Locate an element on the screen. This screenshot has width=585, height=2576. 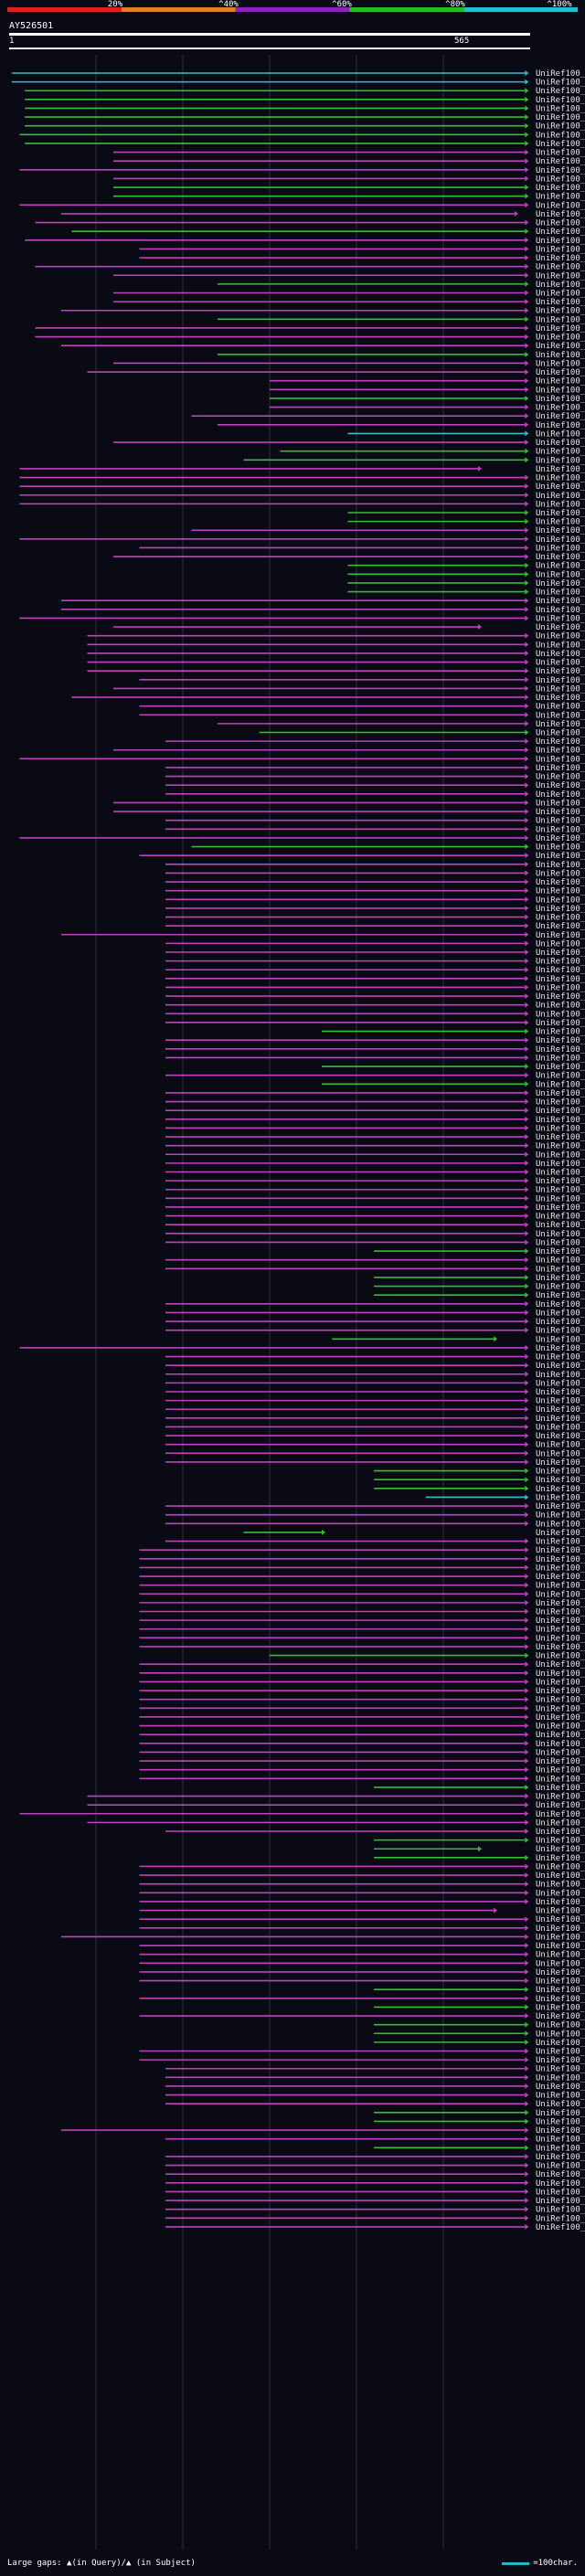
hit-label: UniRef100_B8L605 is located at coordinates (561, 751).